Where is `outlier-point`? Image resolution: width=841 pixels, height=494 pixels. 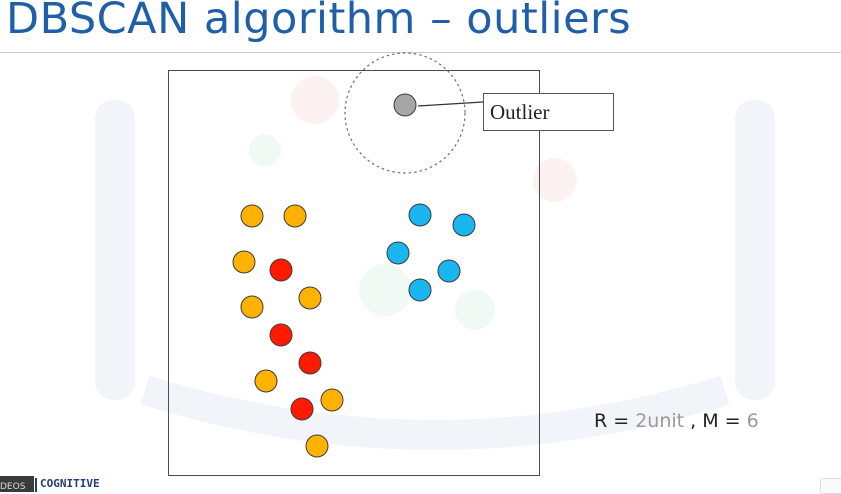 outlier-point is located at coordinates (405, 105).